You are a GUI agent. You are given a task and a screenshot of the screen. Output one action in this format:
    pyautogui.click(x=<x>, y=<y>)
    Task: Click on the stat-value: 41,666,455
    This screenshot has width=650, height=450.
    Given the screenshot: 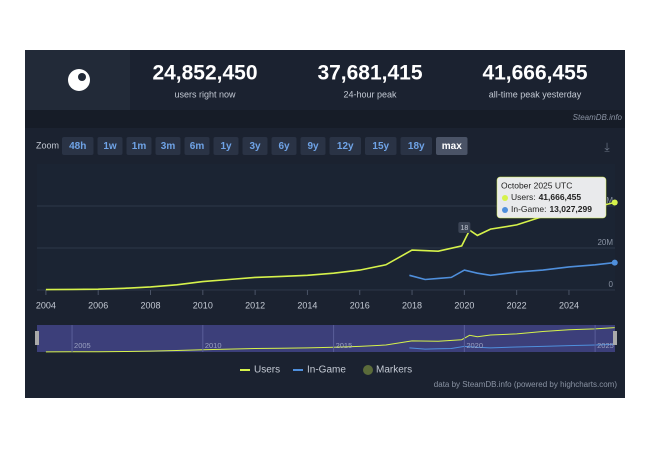 What is the action you would take?
    pyautogui.click(x=534, y=73)
    